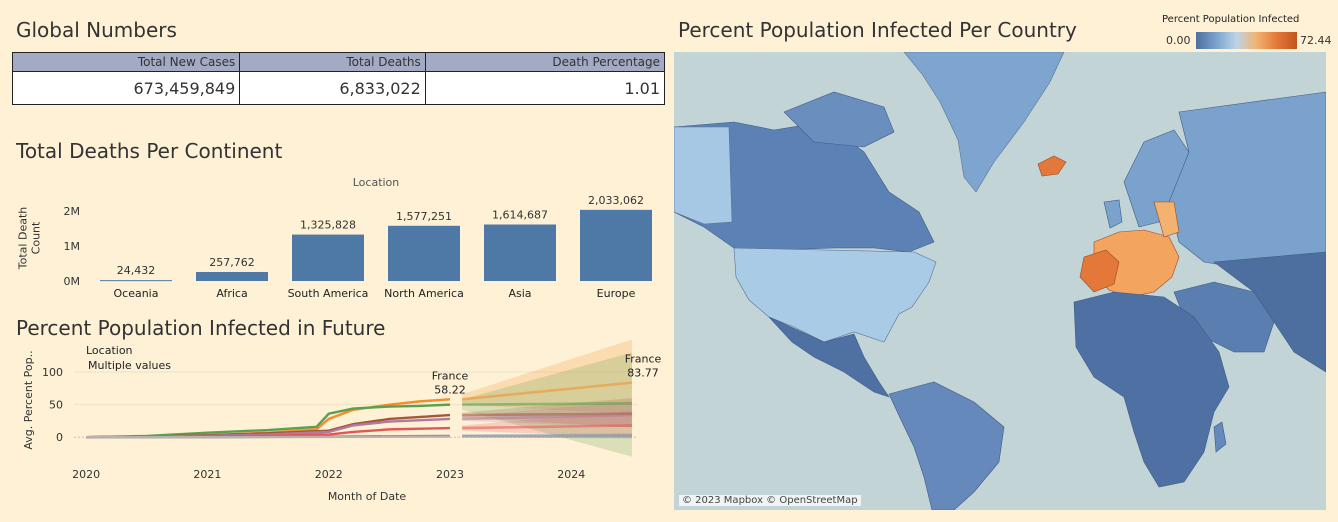 This screenshot has width=1338, height=522. I want to click on value-total-deaths: 6,833,022, so click(332, 88).